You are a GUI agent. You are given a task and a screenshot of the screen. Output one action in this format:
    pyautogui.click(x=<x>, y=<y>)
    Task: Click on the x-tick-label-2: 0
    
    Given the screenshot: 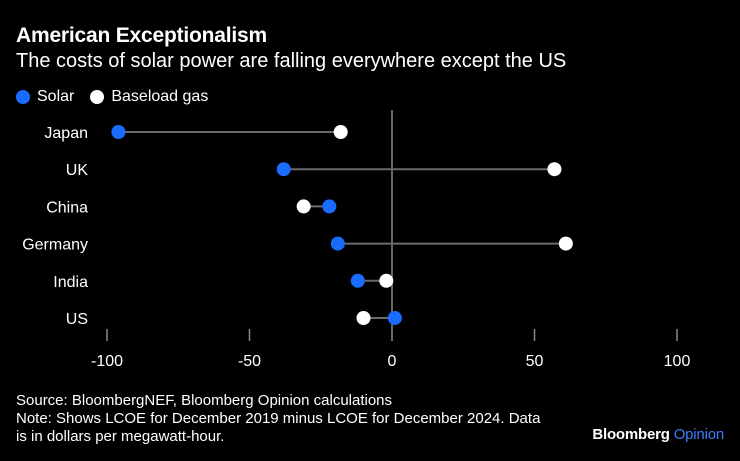 What is the action you would take?
    pyautogui.click(x=392, y=361)
    